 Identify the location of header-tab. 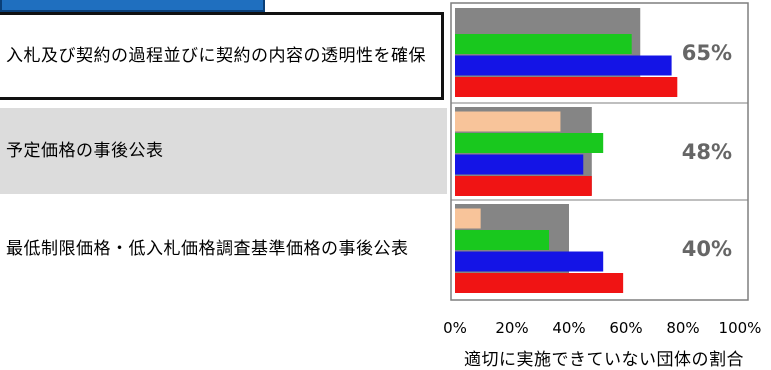
(132, 6).